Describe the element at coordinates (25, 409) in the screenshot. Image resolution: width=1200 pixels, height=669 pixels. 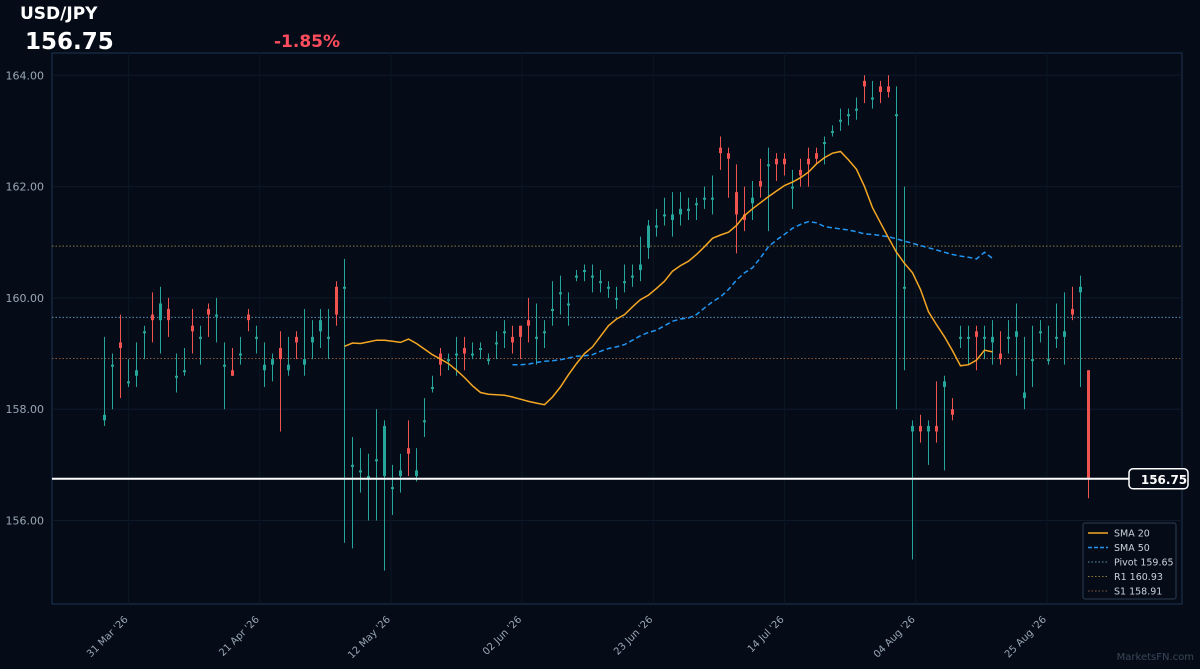
I see `y-tick-label: 158.00` at that location.